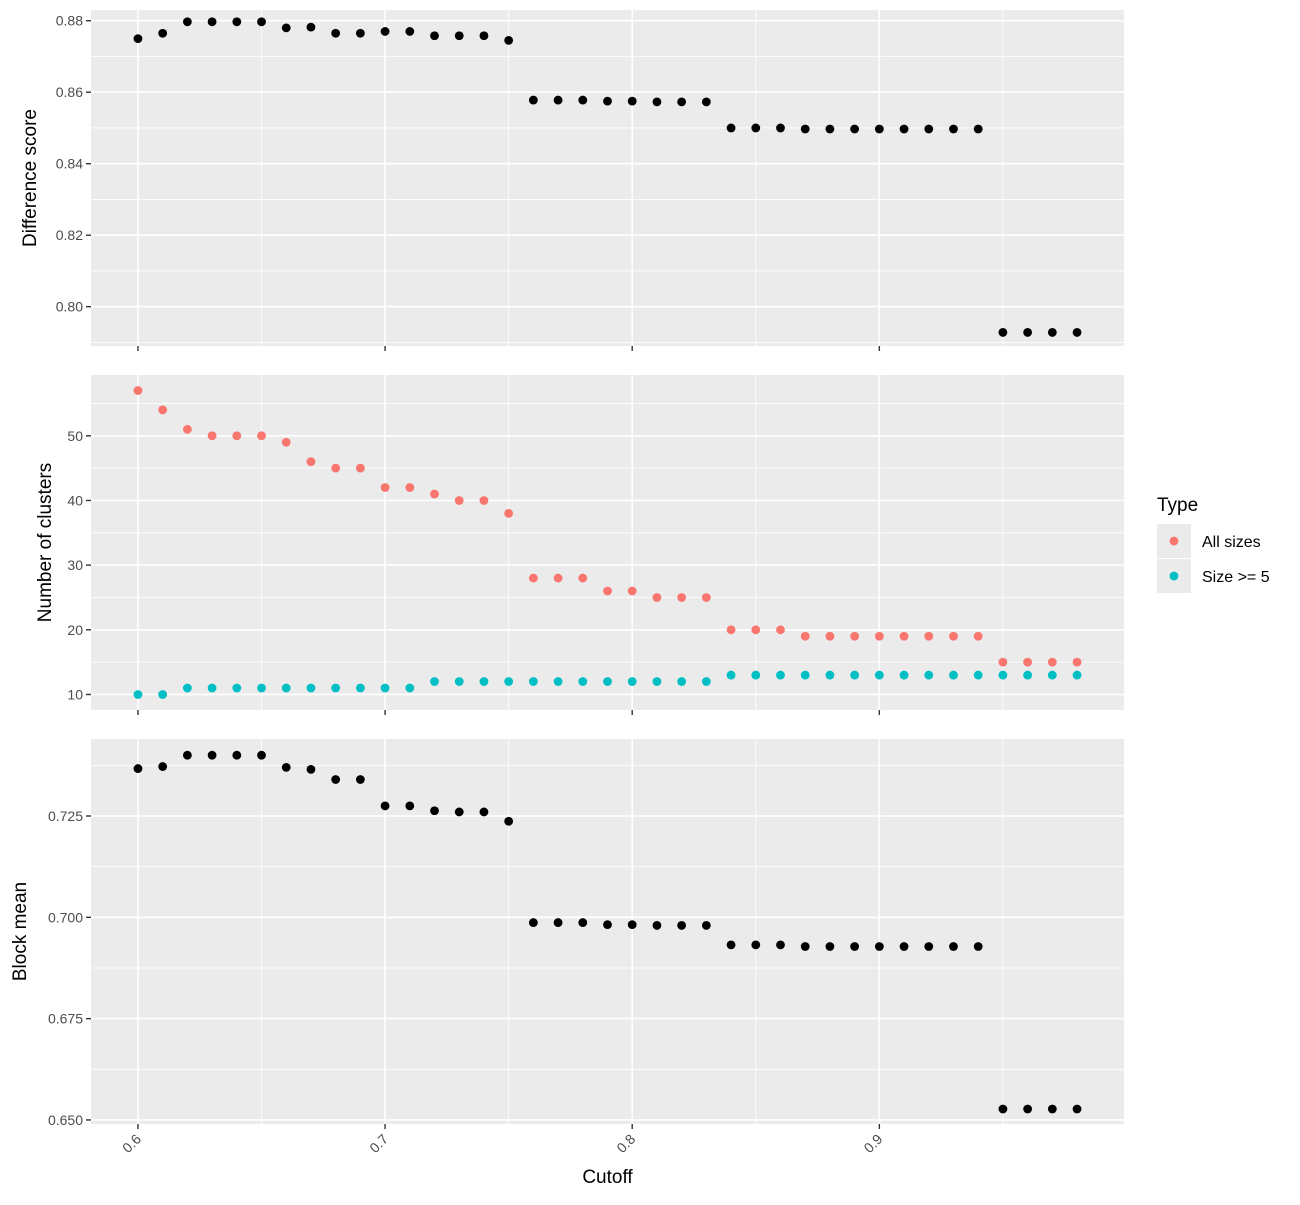  What do you see at coordinates (75, 436) in the screenshot?
I see `y-tick-label: 50` at bounding box center [75, 436].